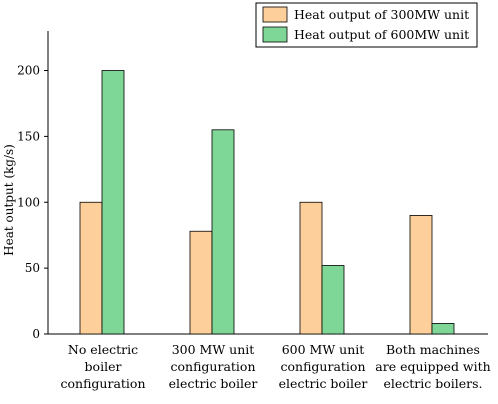 The height and width of the screenshot is (404, 498). I want to click on legend-swatch-600mw, so click(275, 34).